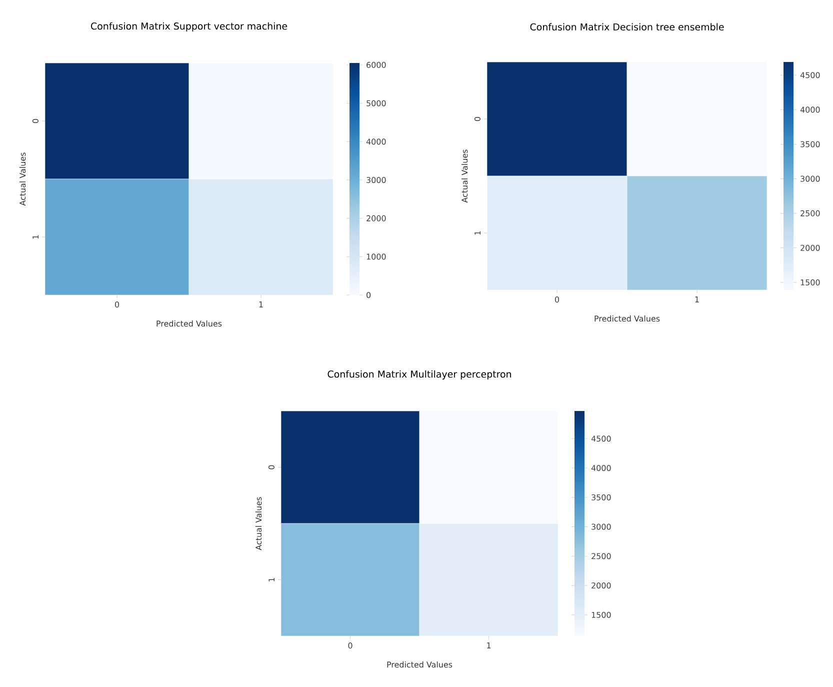 This screenshot has width=833, height=687. I want to click on chart-title: Confusion Matrix Decision tree ensemble, so click(627, 27).